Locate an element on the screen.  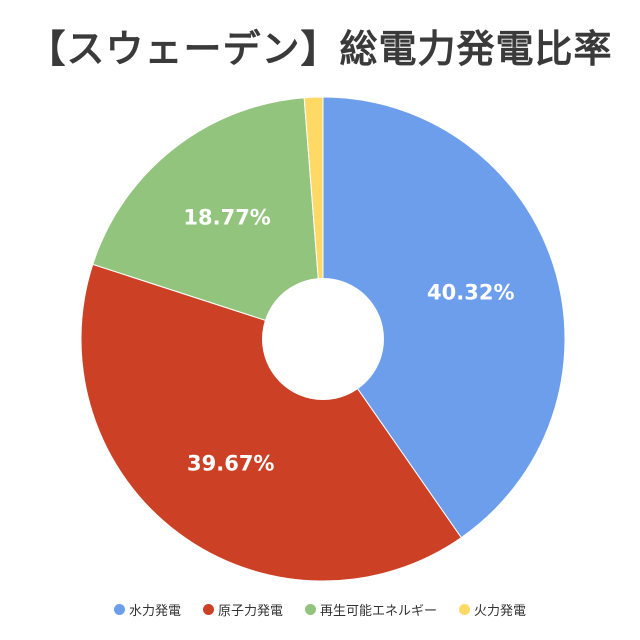
legend-item-1: 原子力発電 is located at coordinates (242, 609).